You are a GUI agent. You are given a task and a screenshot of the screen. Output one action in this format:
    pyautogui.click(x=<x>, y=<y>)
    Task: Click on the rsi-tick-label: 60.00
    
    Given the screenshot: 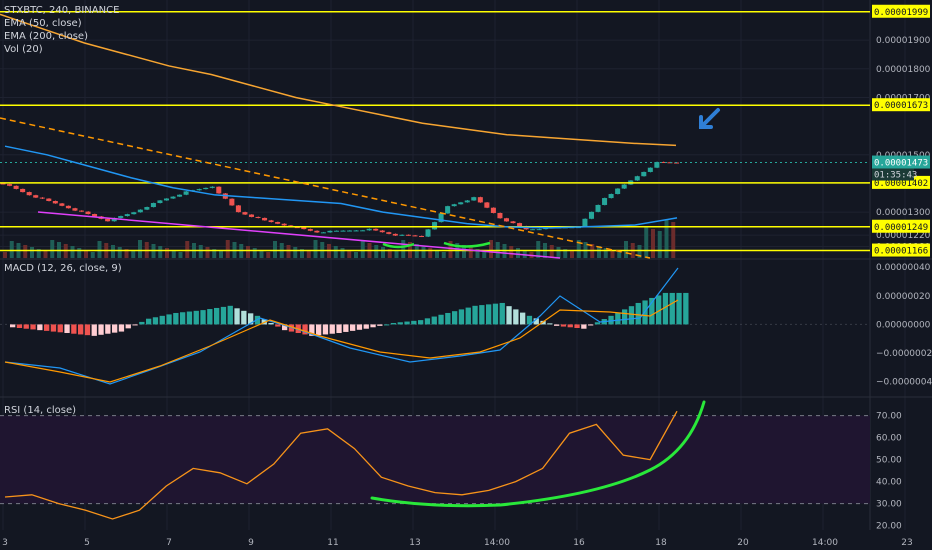 What is the action you would take?
    pyautogui.click(x=889, y=439)
    